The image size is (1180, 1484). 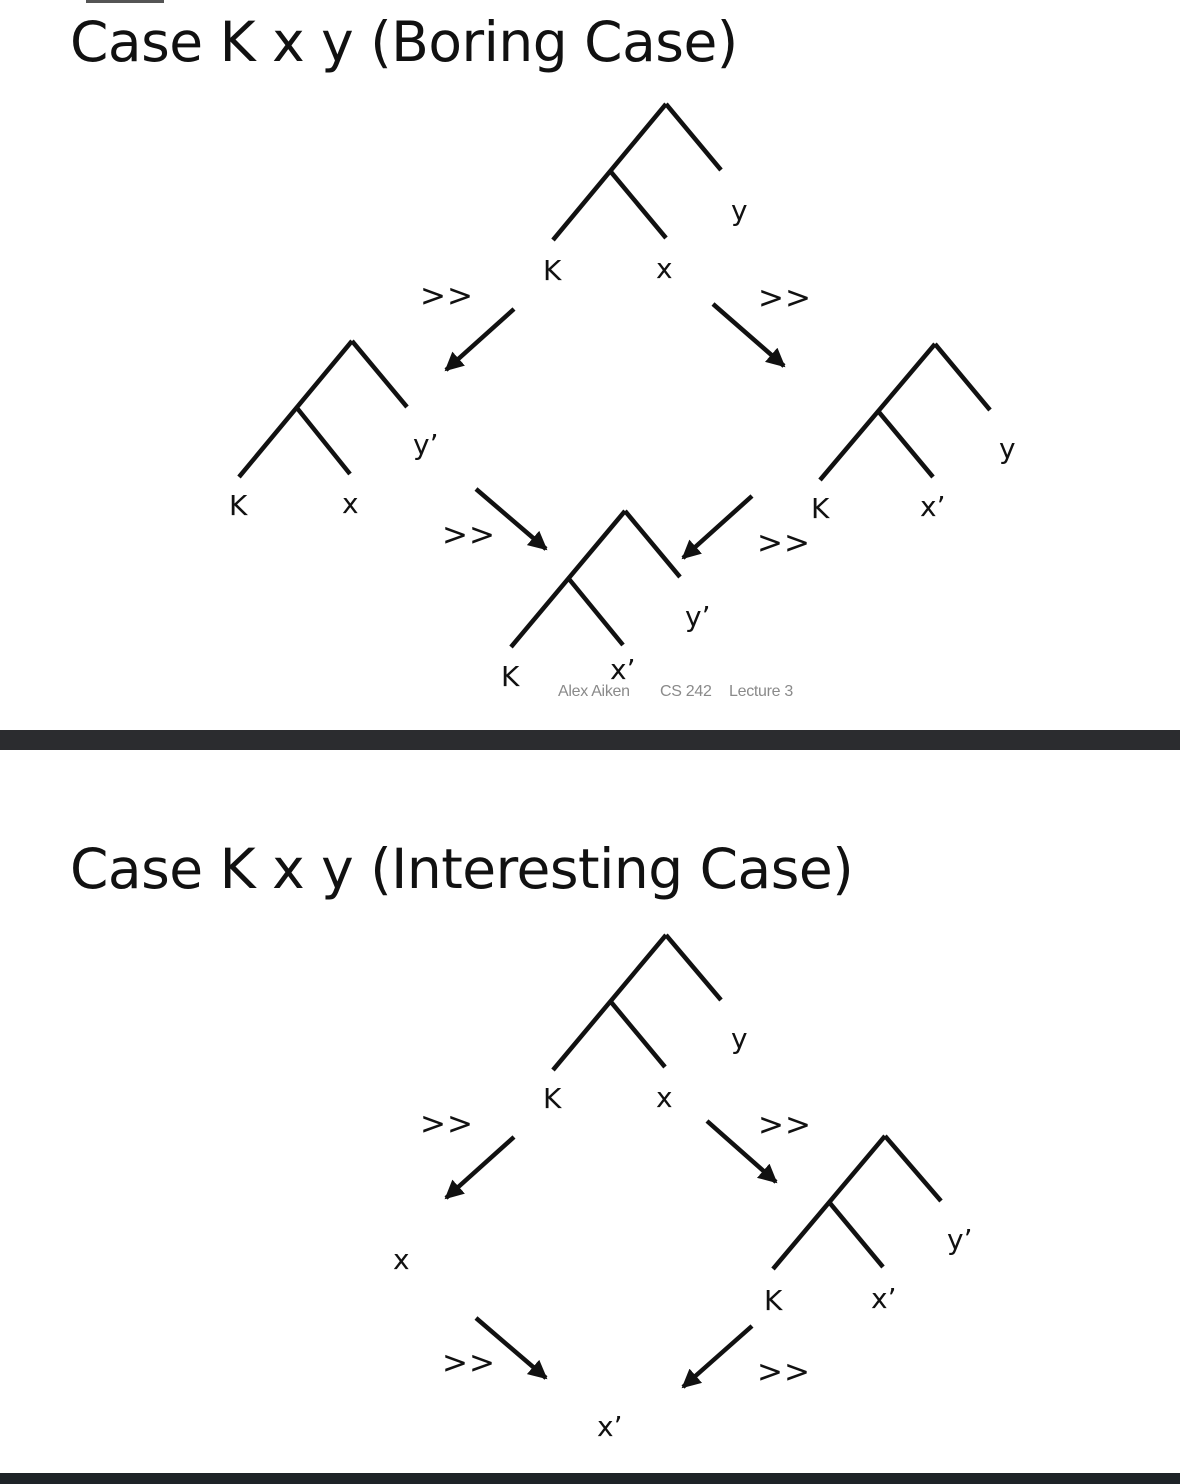 What do you see at coordinates (698, 616) in the screenshot?
I see `bottom-tree-leaf-y-prime: y’` at bounding box center [698, 616].